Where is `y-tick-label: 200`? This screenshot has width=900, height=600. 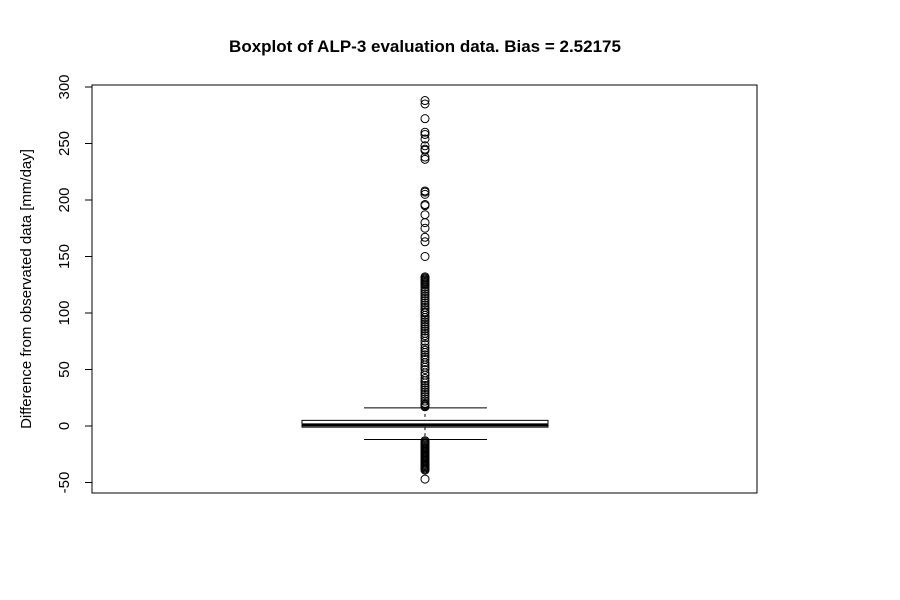
y-tick-label: 200 is located at coordinates (64, 199).